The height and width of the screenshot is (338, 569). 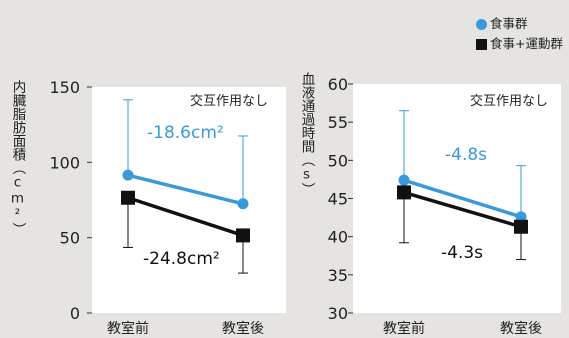 I want to click on change-label-1-0: -4.8s, so click(x=466, y=155).